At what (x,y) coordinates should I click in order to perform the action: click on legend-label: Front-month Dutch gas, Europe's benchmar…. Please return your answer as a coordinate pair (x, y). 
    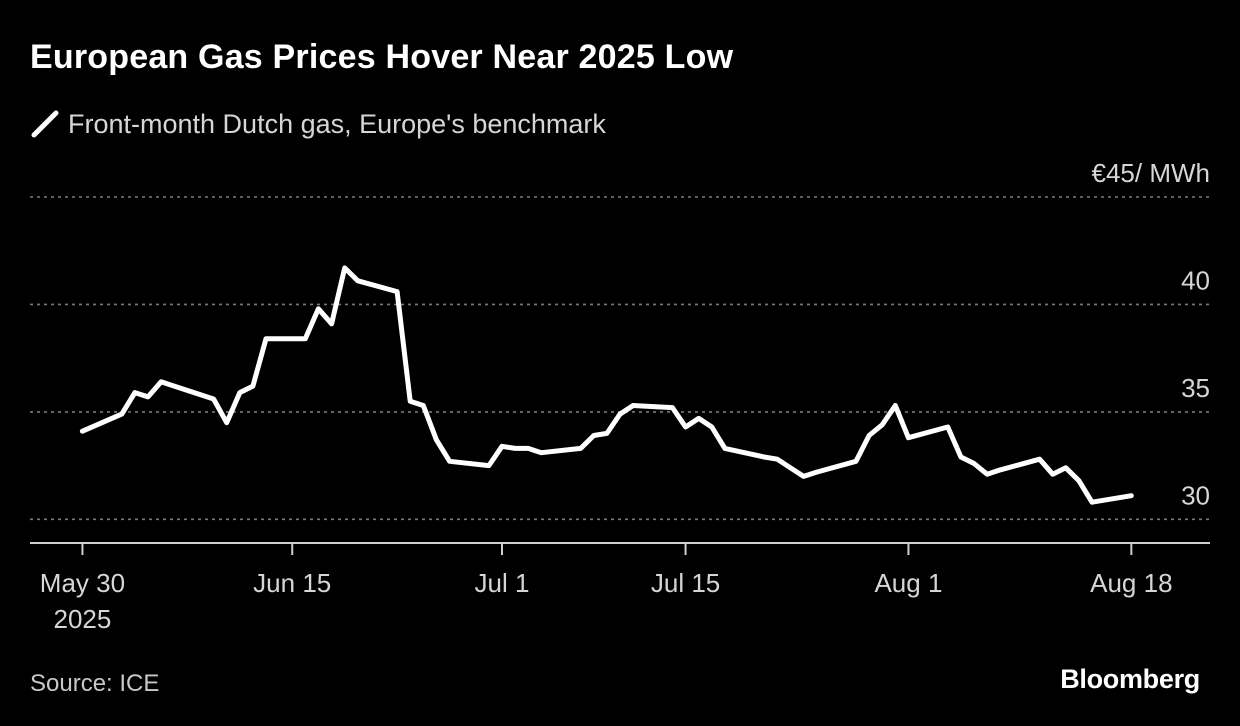
    Looking at the image, I should click on (337, 123).